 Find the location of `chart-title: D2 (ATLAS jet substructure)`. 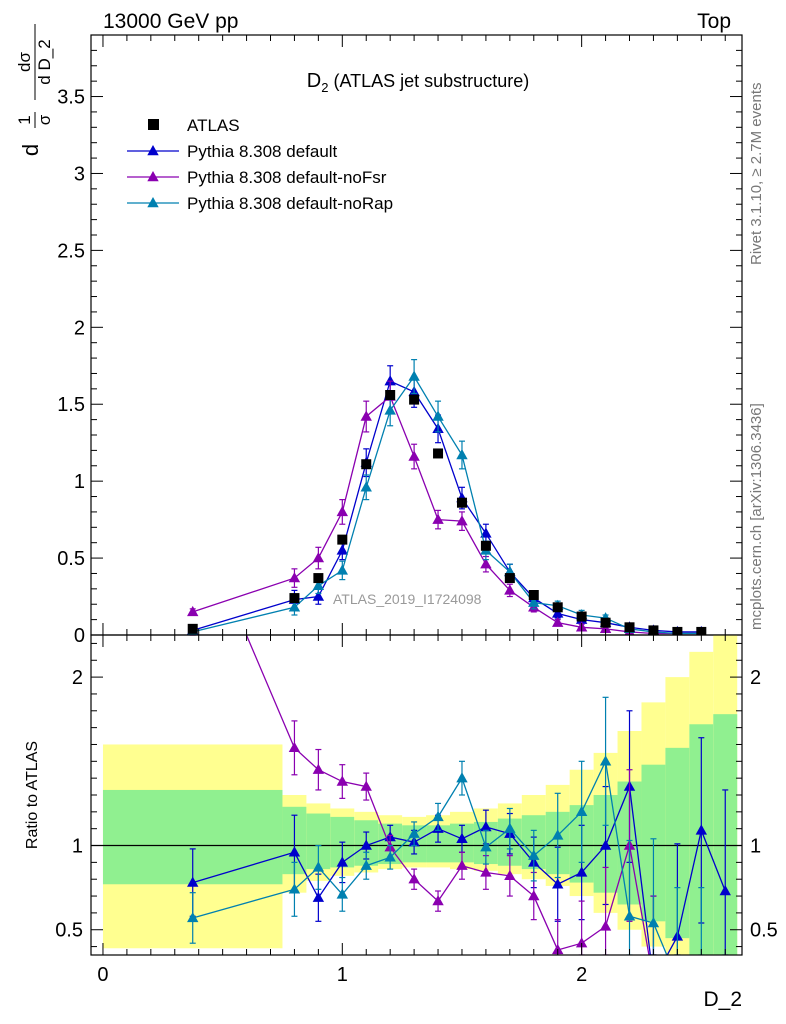

chart-title: D2 (ATLAS jet substructure) is located at coordinates (418, 82).